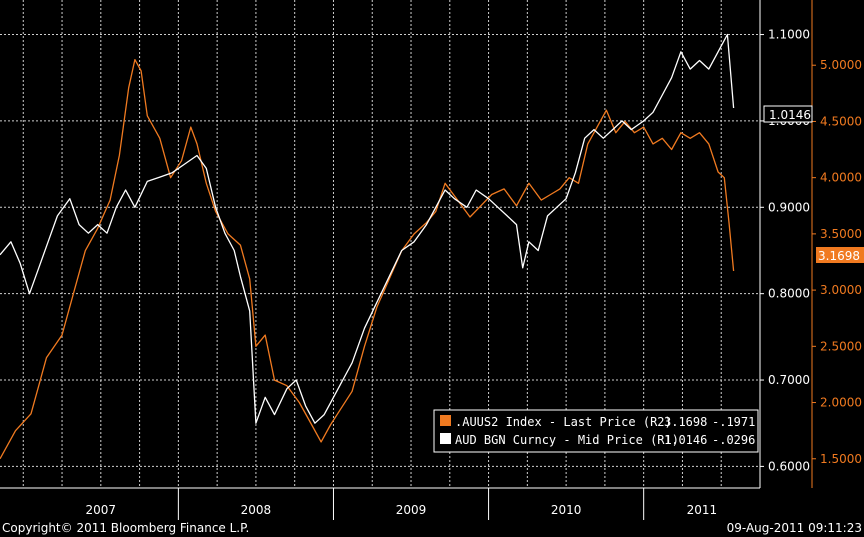 This screenshot has height=537, width=864. What do you see at coordinates (445, 438) in the screenshot?
I see `legend-swatch-aud` at bounding box center [445, 438].